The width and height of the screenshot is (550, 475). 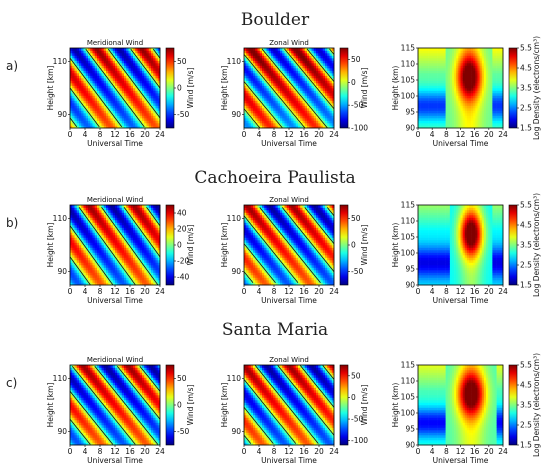 What do you see at coordinates (156, 53) in the screenshot?
I see `contour-line` at bounding box center [156, 53].